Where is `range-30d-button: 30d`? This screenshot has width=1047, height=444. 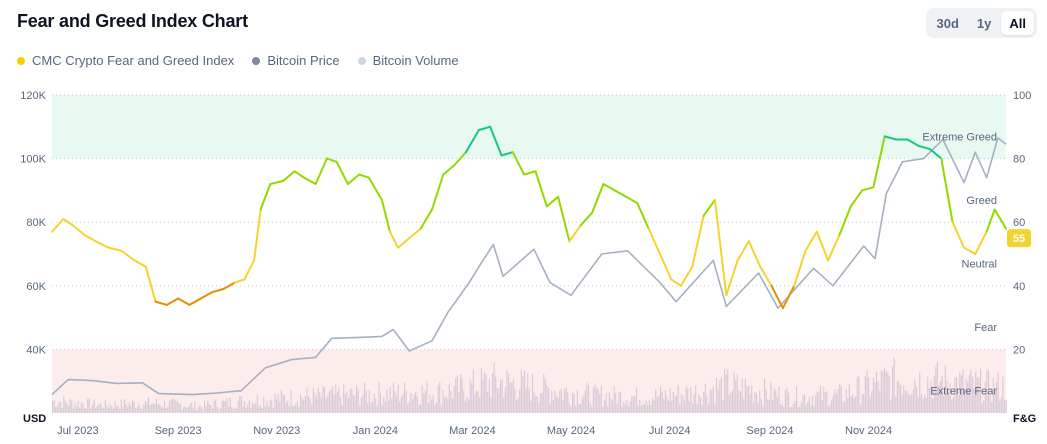 range-30d-button: 30d is located at coordinates (948, 23).